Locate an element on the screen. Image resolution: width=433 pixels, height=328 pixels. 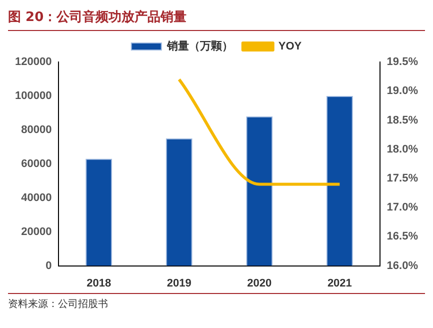
x-tick-label: 2020 is located at coordinates (259, 283).